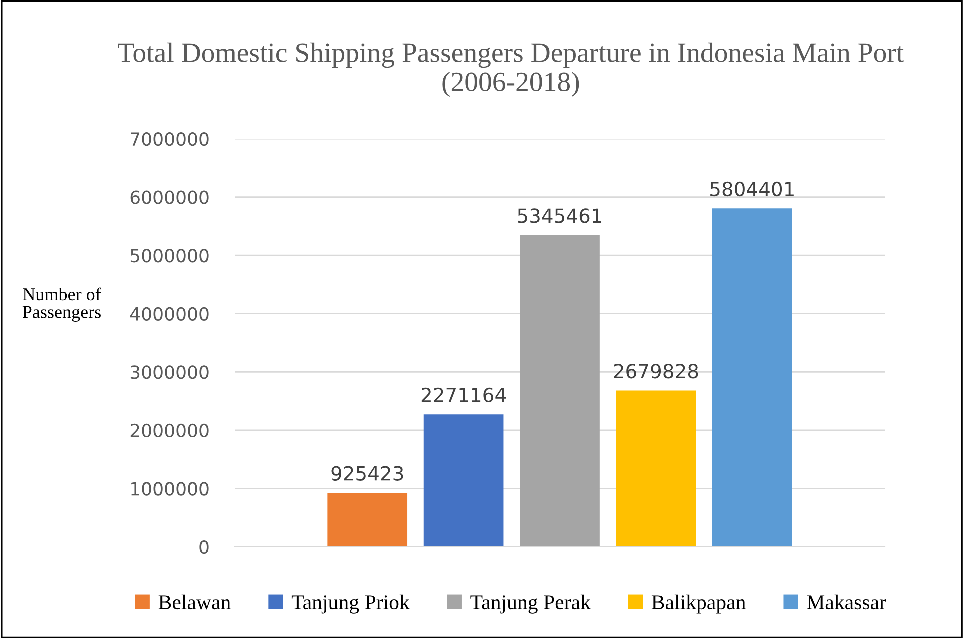 This screenshot has width=964, height=639. What do you see at coordinates (368, 473) in the screenshot?
I see `data-label: 925423` at bounding box center [368, 473].